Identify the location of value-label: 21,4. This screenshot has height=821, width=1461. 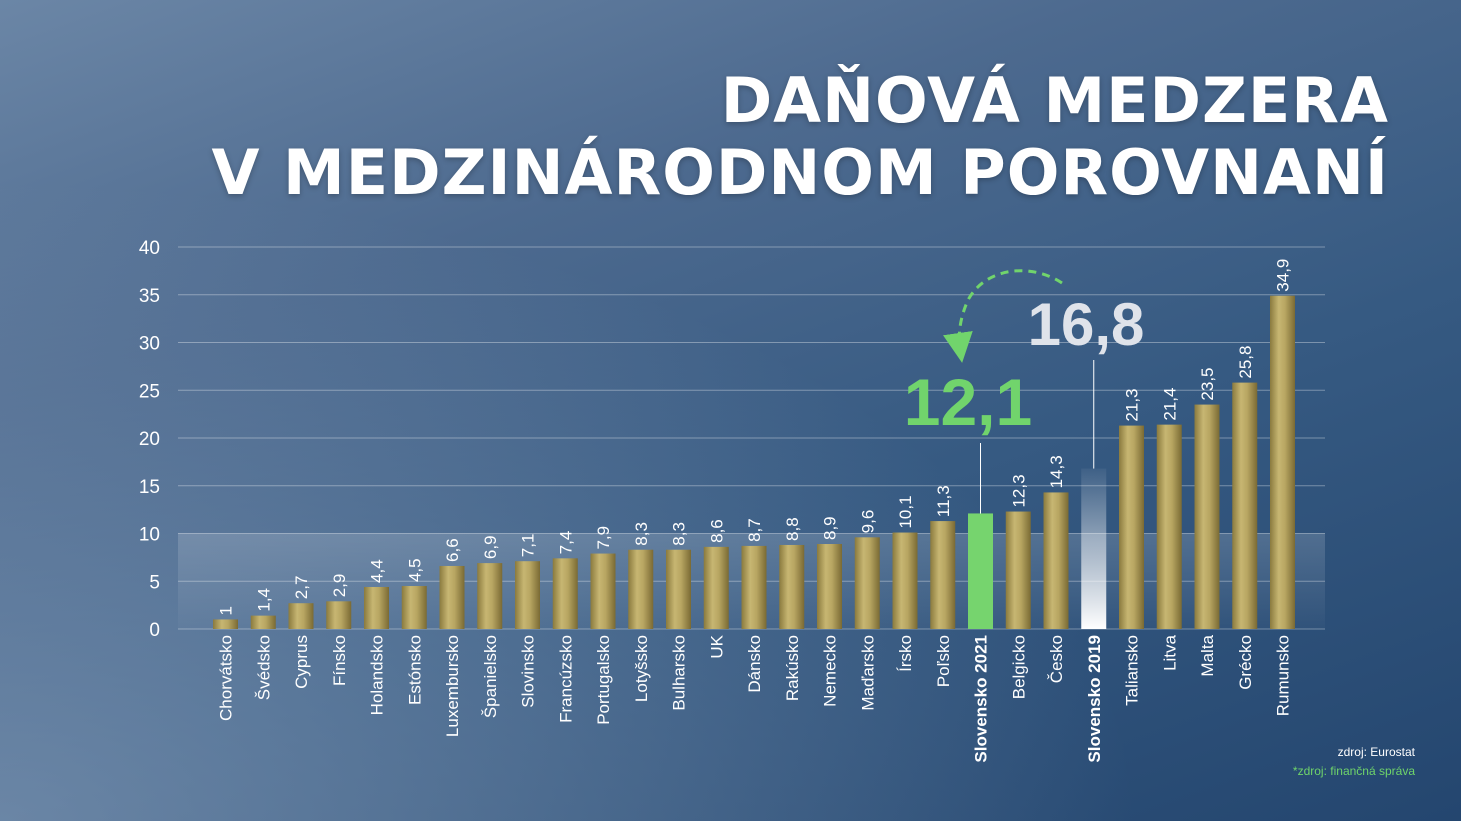
(1169, 404).